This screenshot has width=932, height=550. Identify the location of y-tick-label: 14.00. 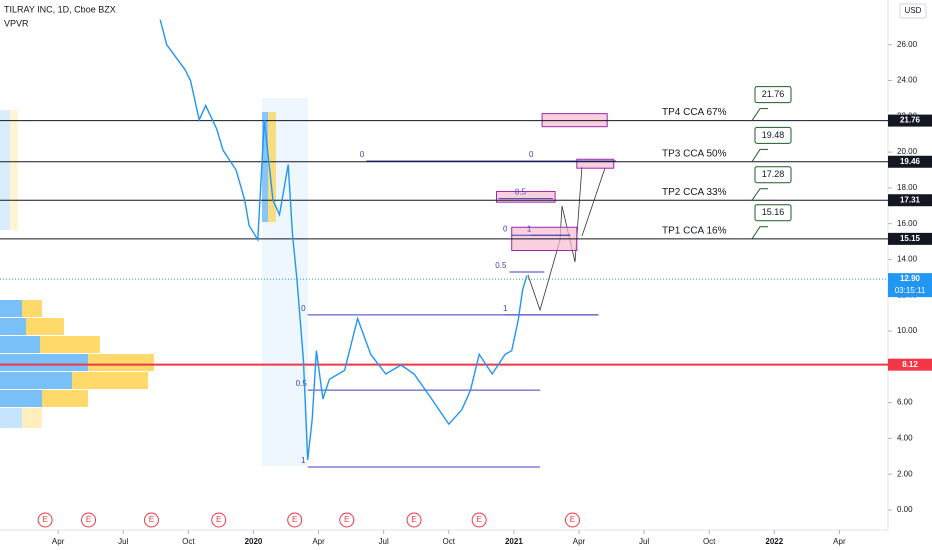
(907, 259).